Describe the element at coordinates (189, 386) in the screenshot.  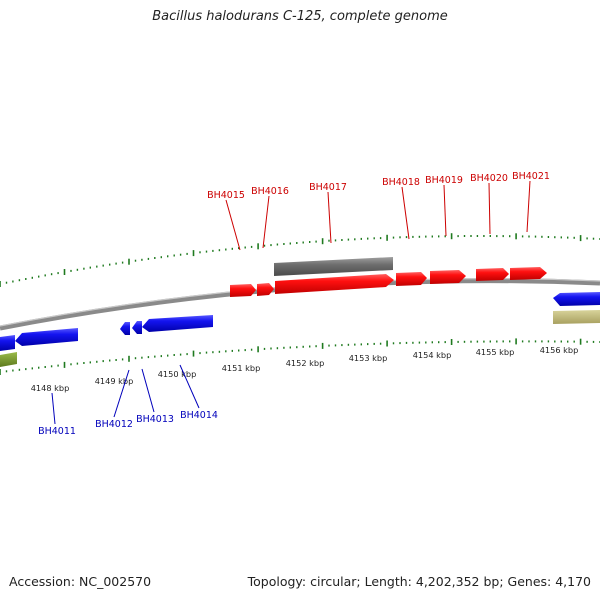
I see `callout-line-bh4014` at that location.